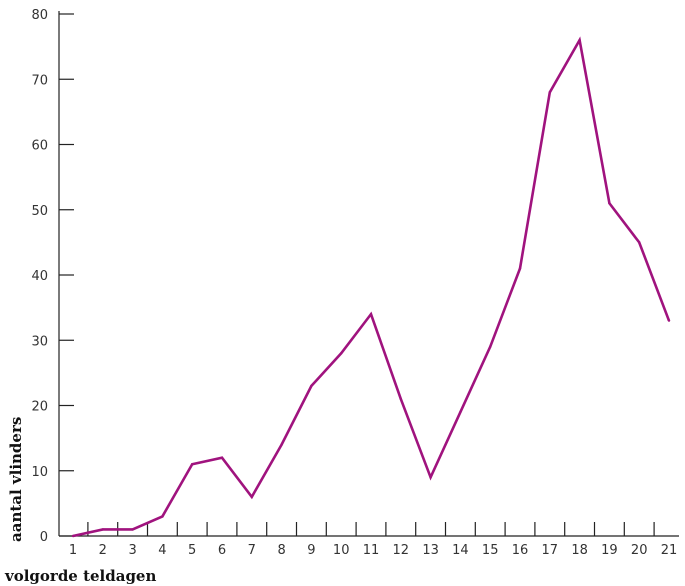 The width and height of the screenshot is (685, 586). I want to click on y-axis-title: aantal vlinders, so click(16, 479).